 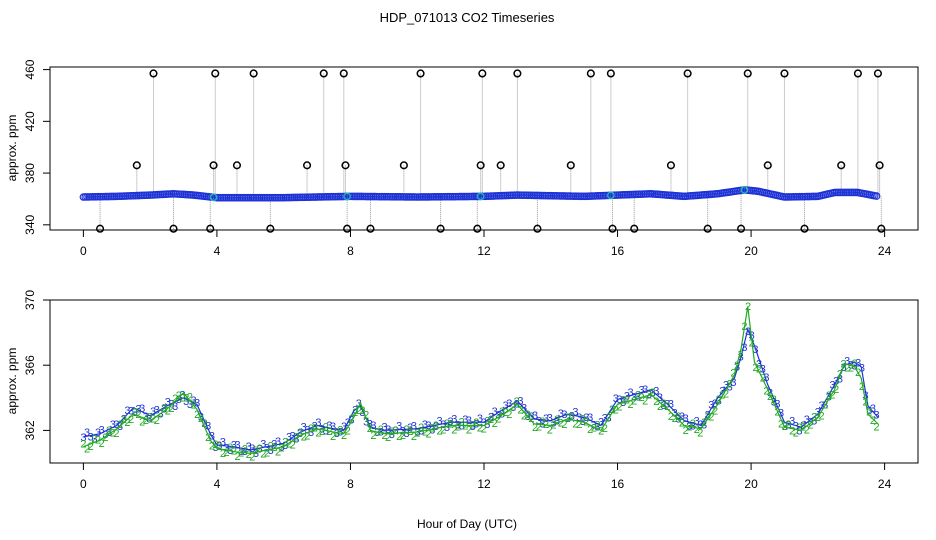 What do you see at coordinates (744, 189) in the screenshot?
I see `baseline-accent-point` at bounding box center [744, 189].